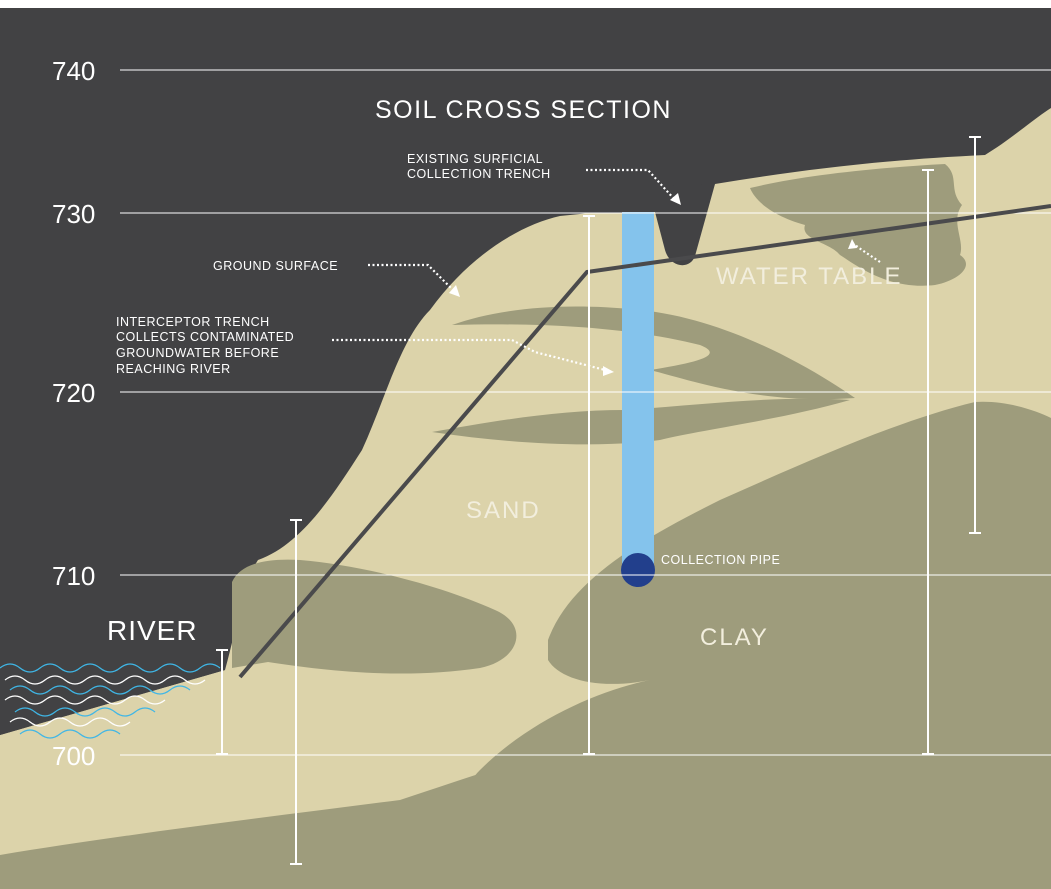 Image resolution: width=1051 pixels, height=889 pixels. Describe the element at coordinates (503, 510) in the screenshot. I see `label-sand: SAND` at that location.